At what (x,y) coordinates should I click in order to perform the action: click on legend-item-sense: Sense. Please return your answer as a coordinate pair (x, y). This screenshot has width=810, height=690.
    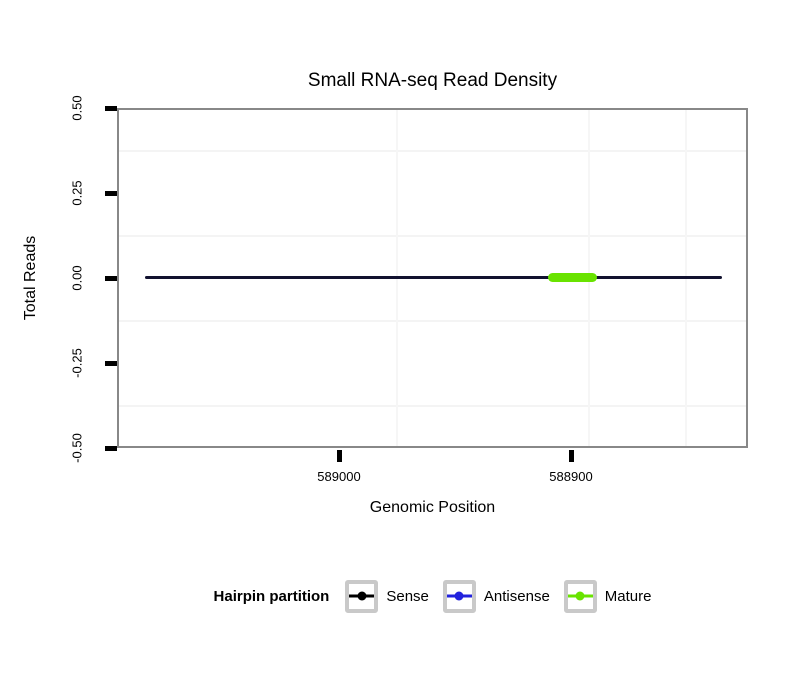
    Looking at the image, I should click on (387, 596).